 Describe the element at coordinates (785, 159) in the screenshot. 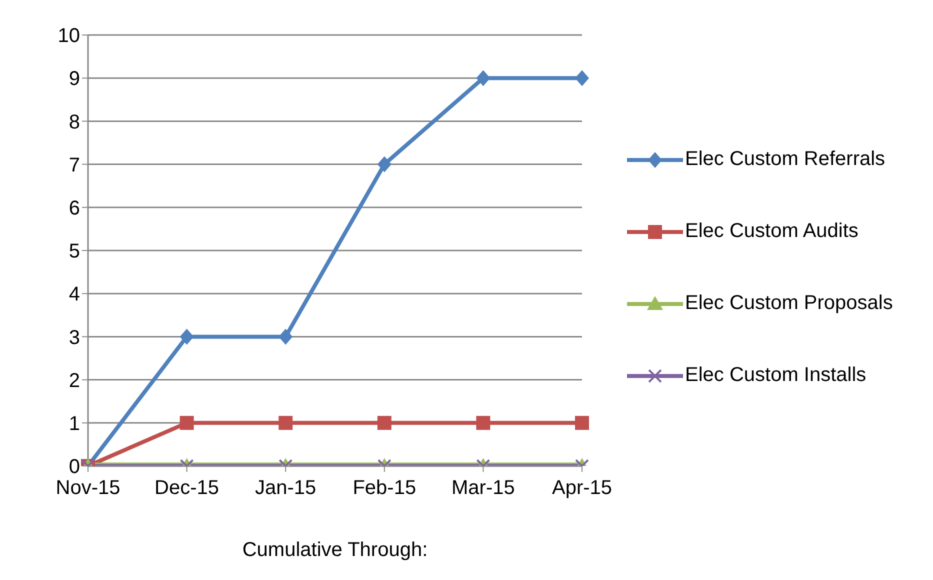

I see `legend-label: Elec Custom Referrals` at that location.